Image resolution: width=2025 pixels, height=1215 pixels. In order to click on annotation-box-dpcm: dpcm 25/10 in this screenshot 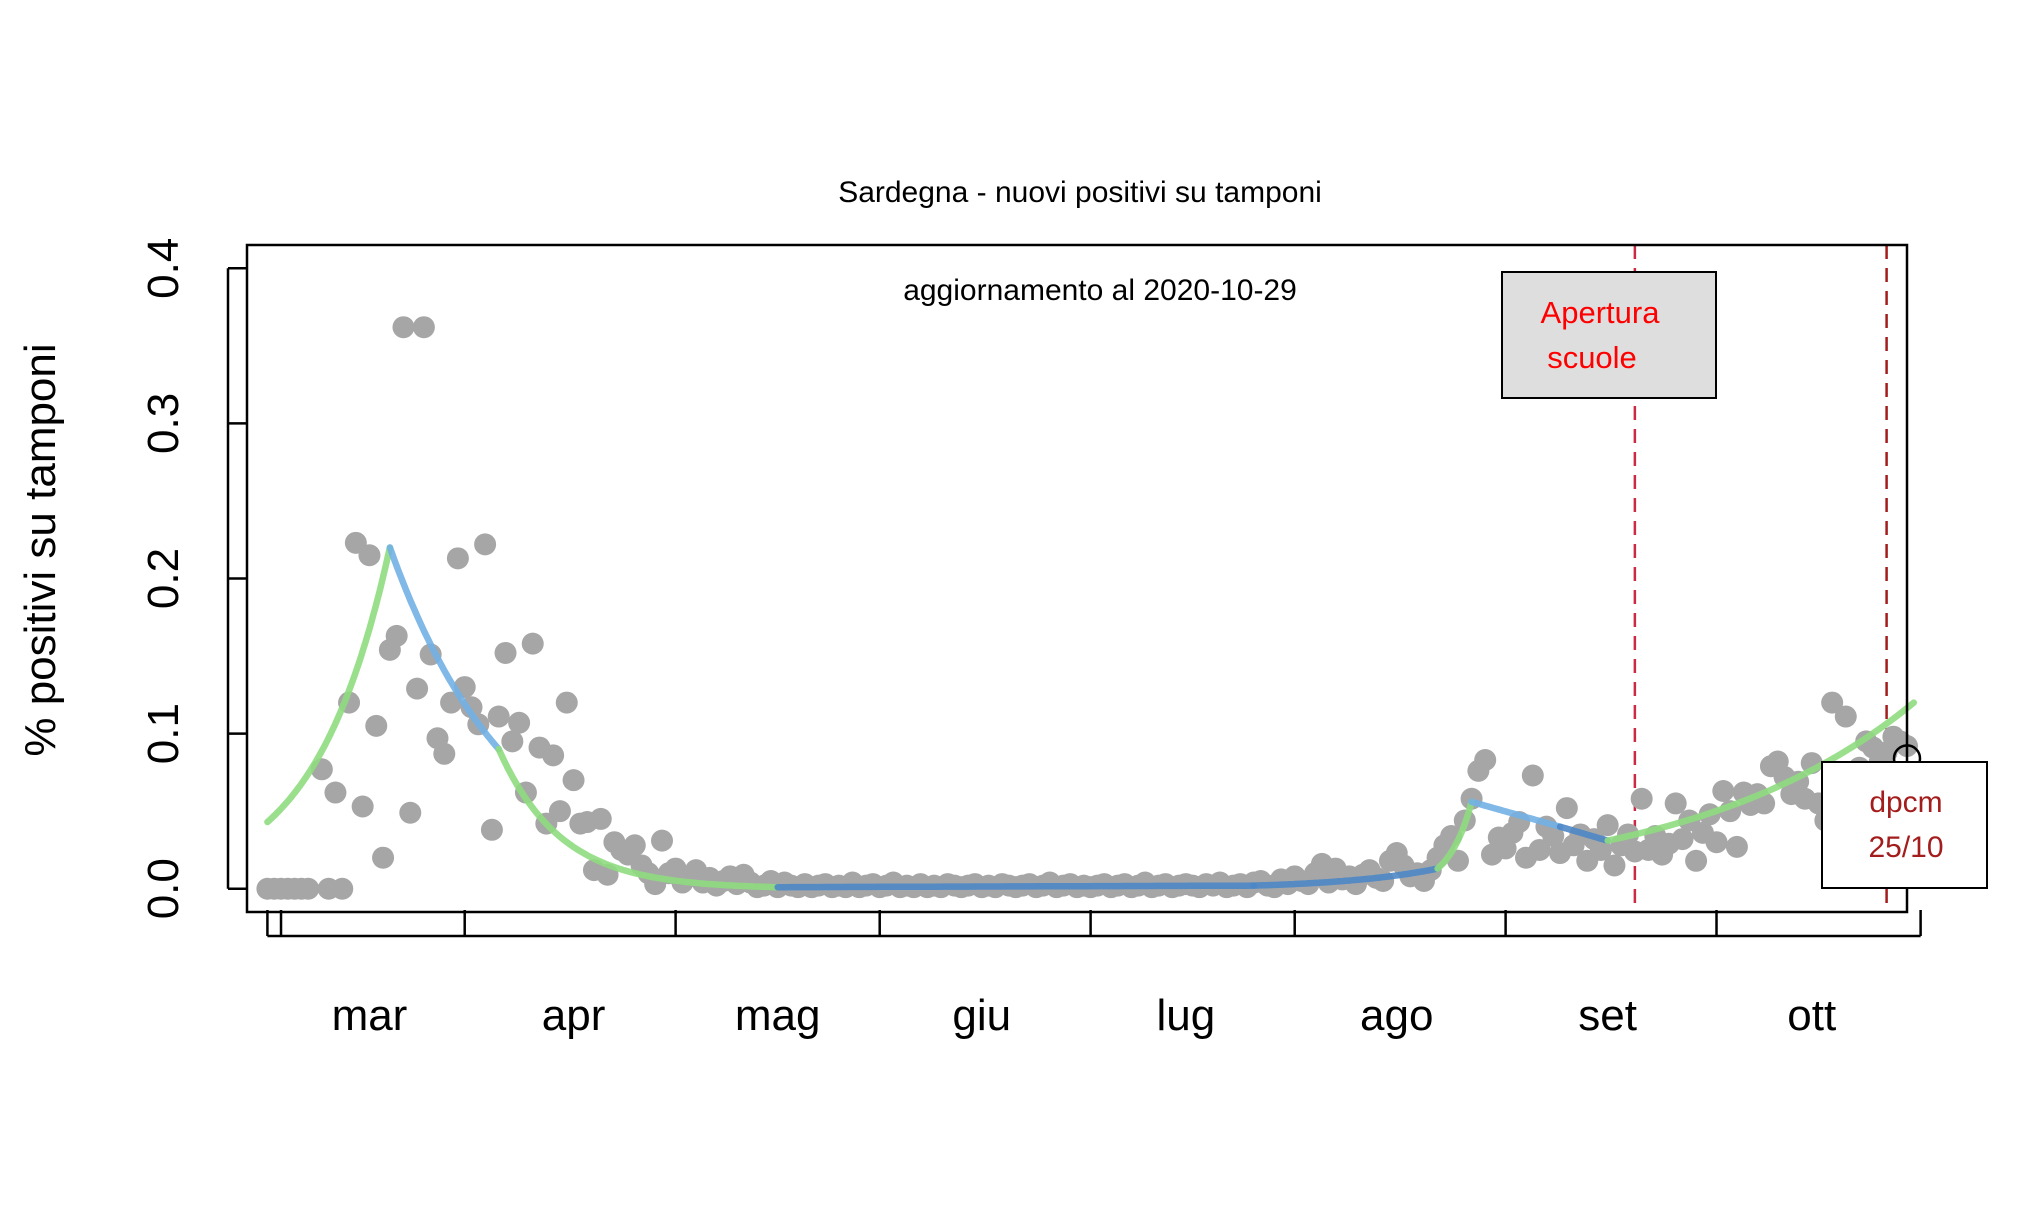, I will do `click(1904, 825)`.